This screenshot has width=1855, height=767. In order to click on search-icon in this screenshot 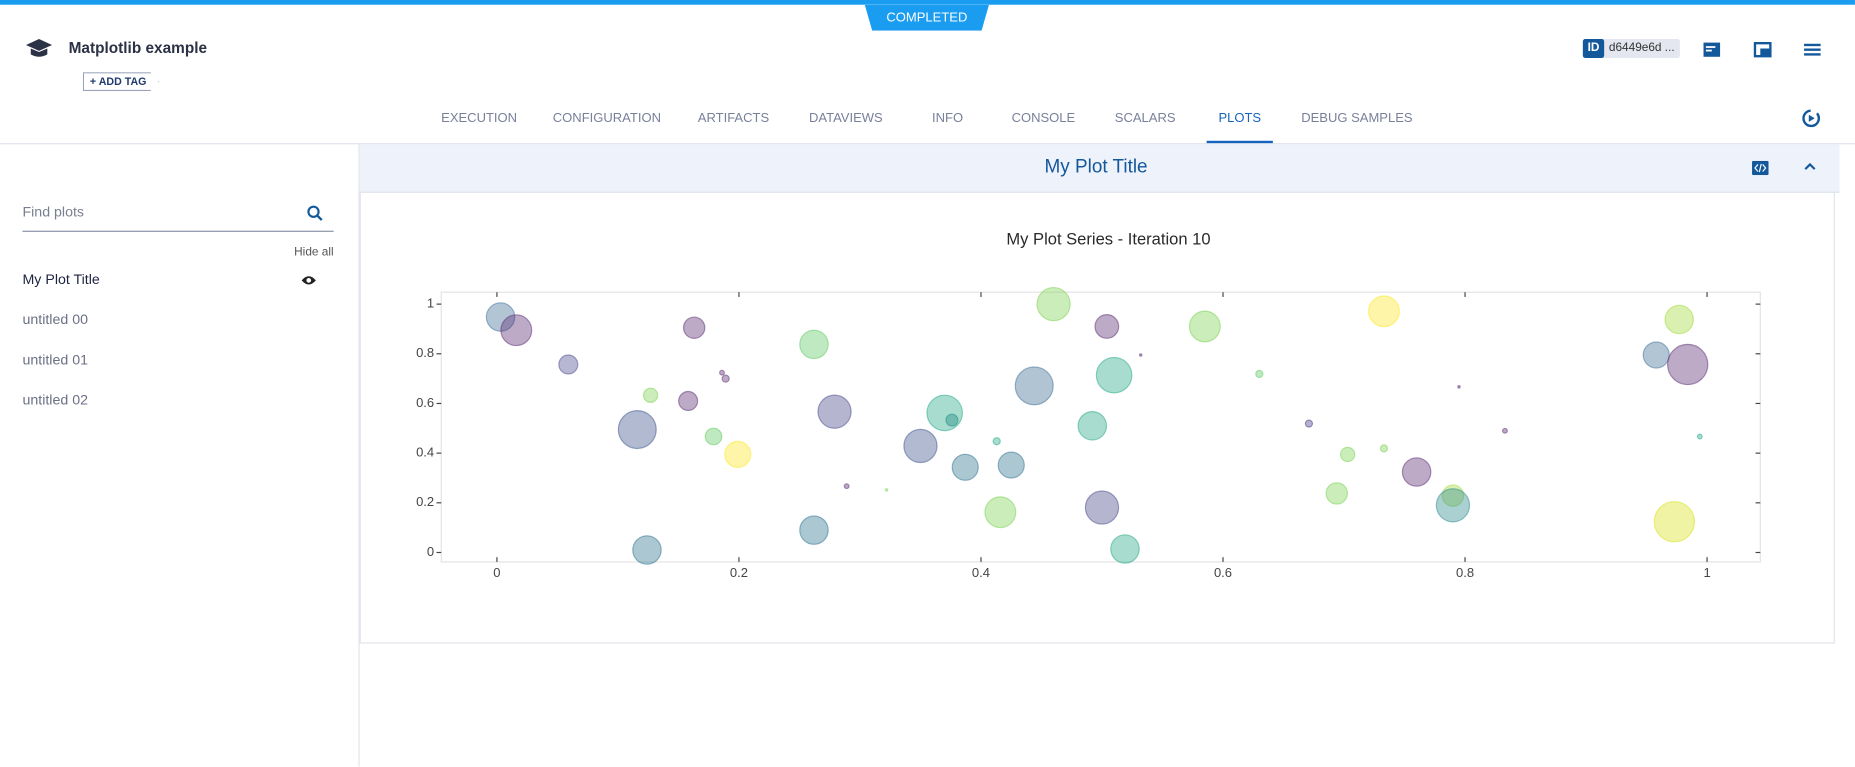, I will do `click(314, 213)`.